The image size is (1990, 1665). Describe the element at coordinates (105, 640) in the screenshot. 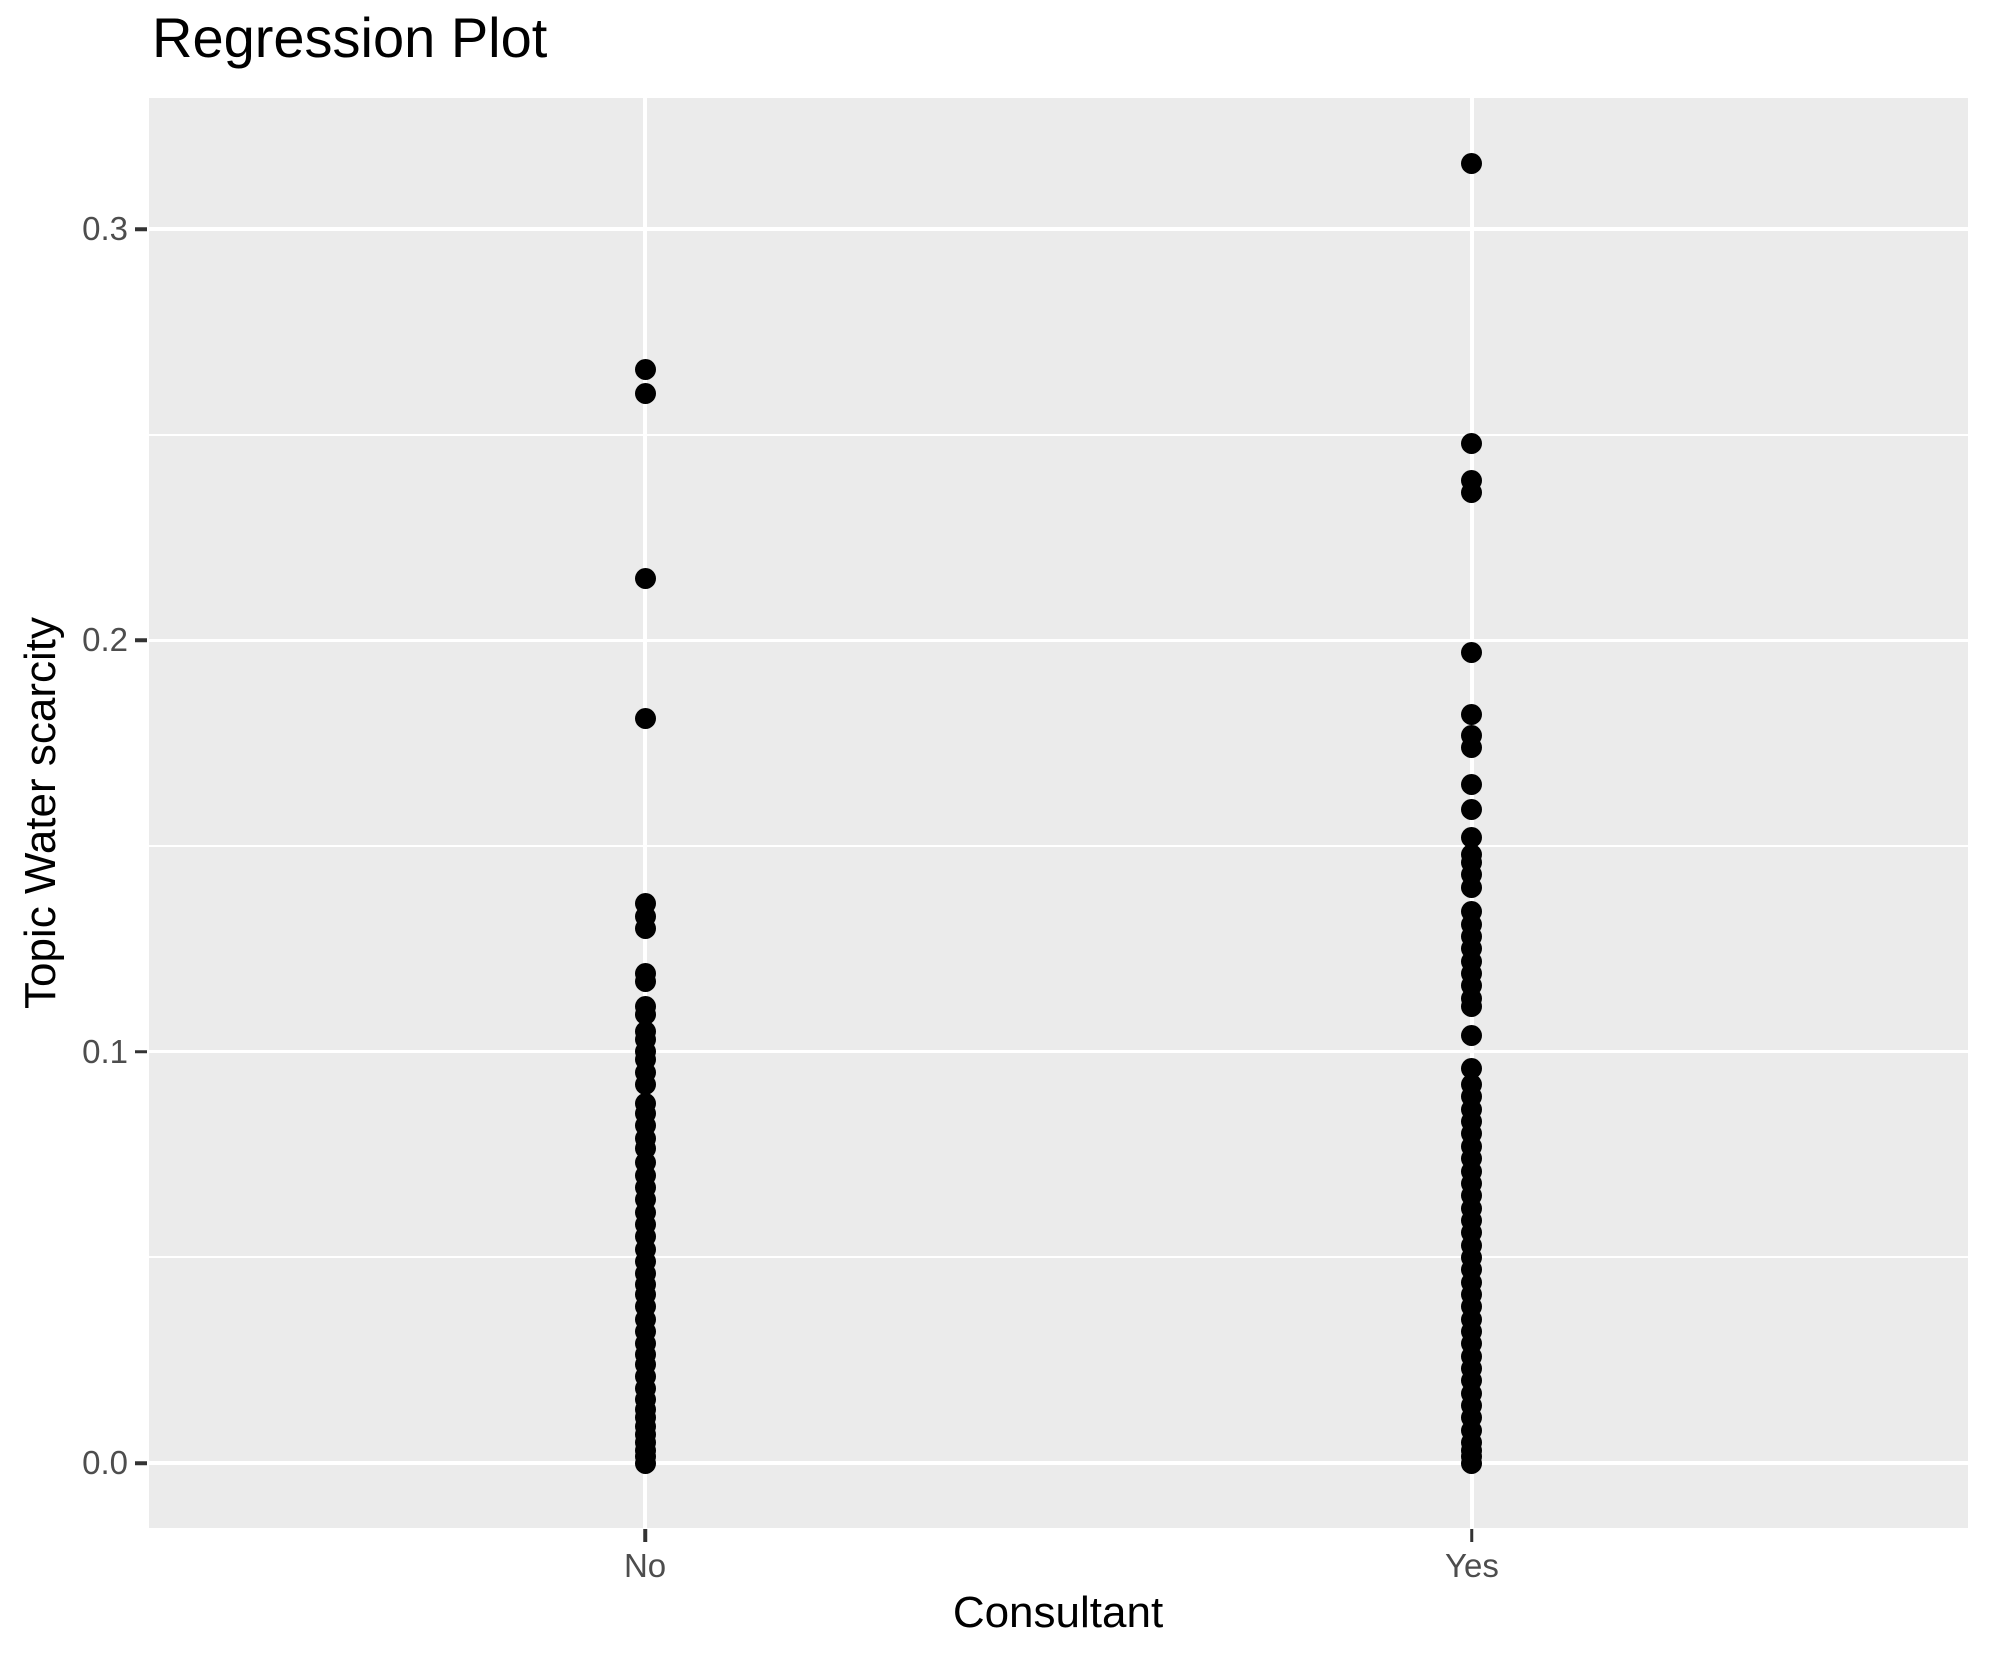

I see `y-tick-label: 0.2` at that location.